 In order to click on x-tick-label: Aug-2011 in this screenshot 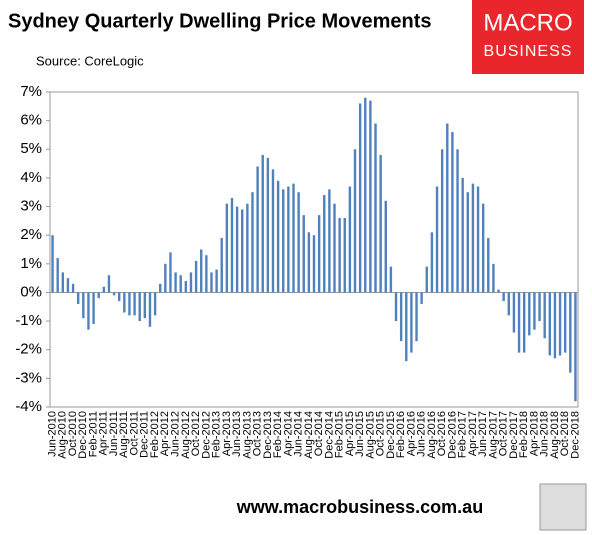, I will do `click(124, 434)`.